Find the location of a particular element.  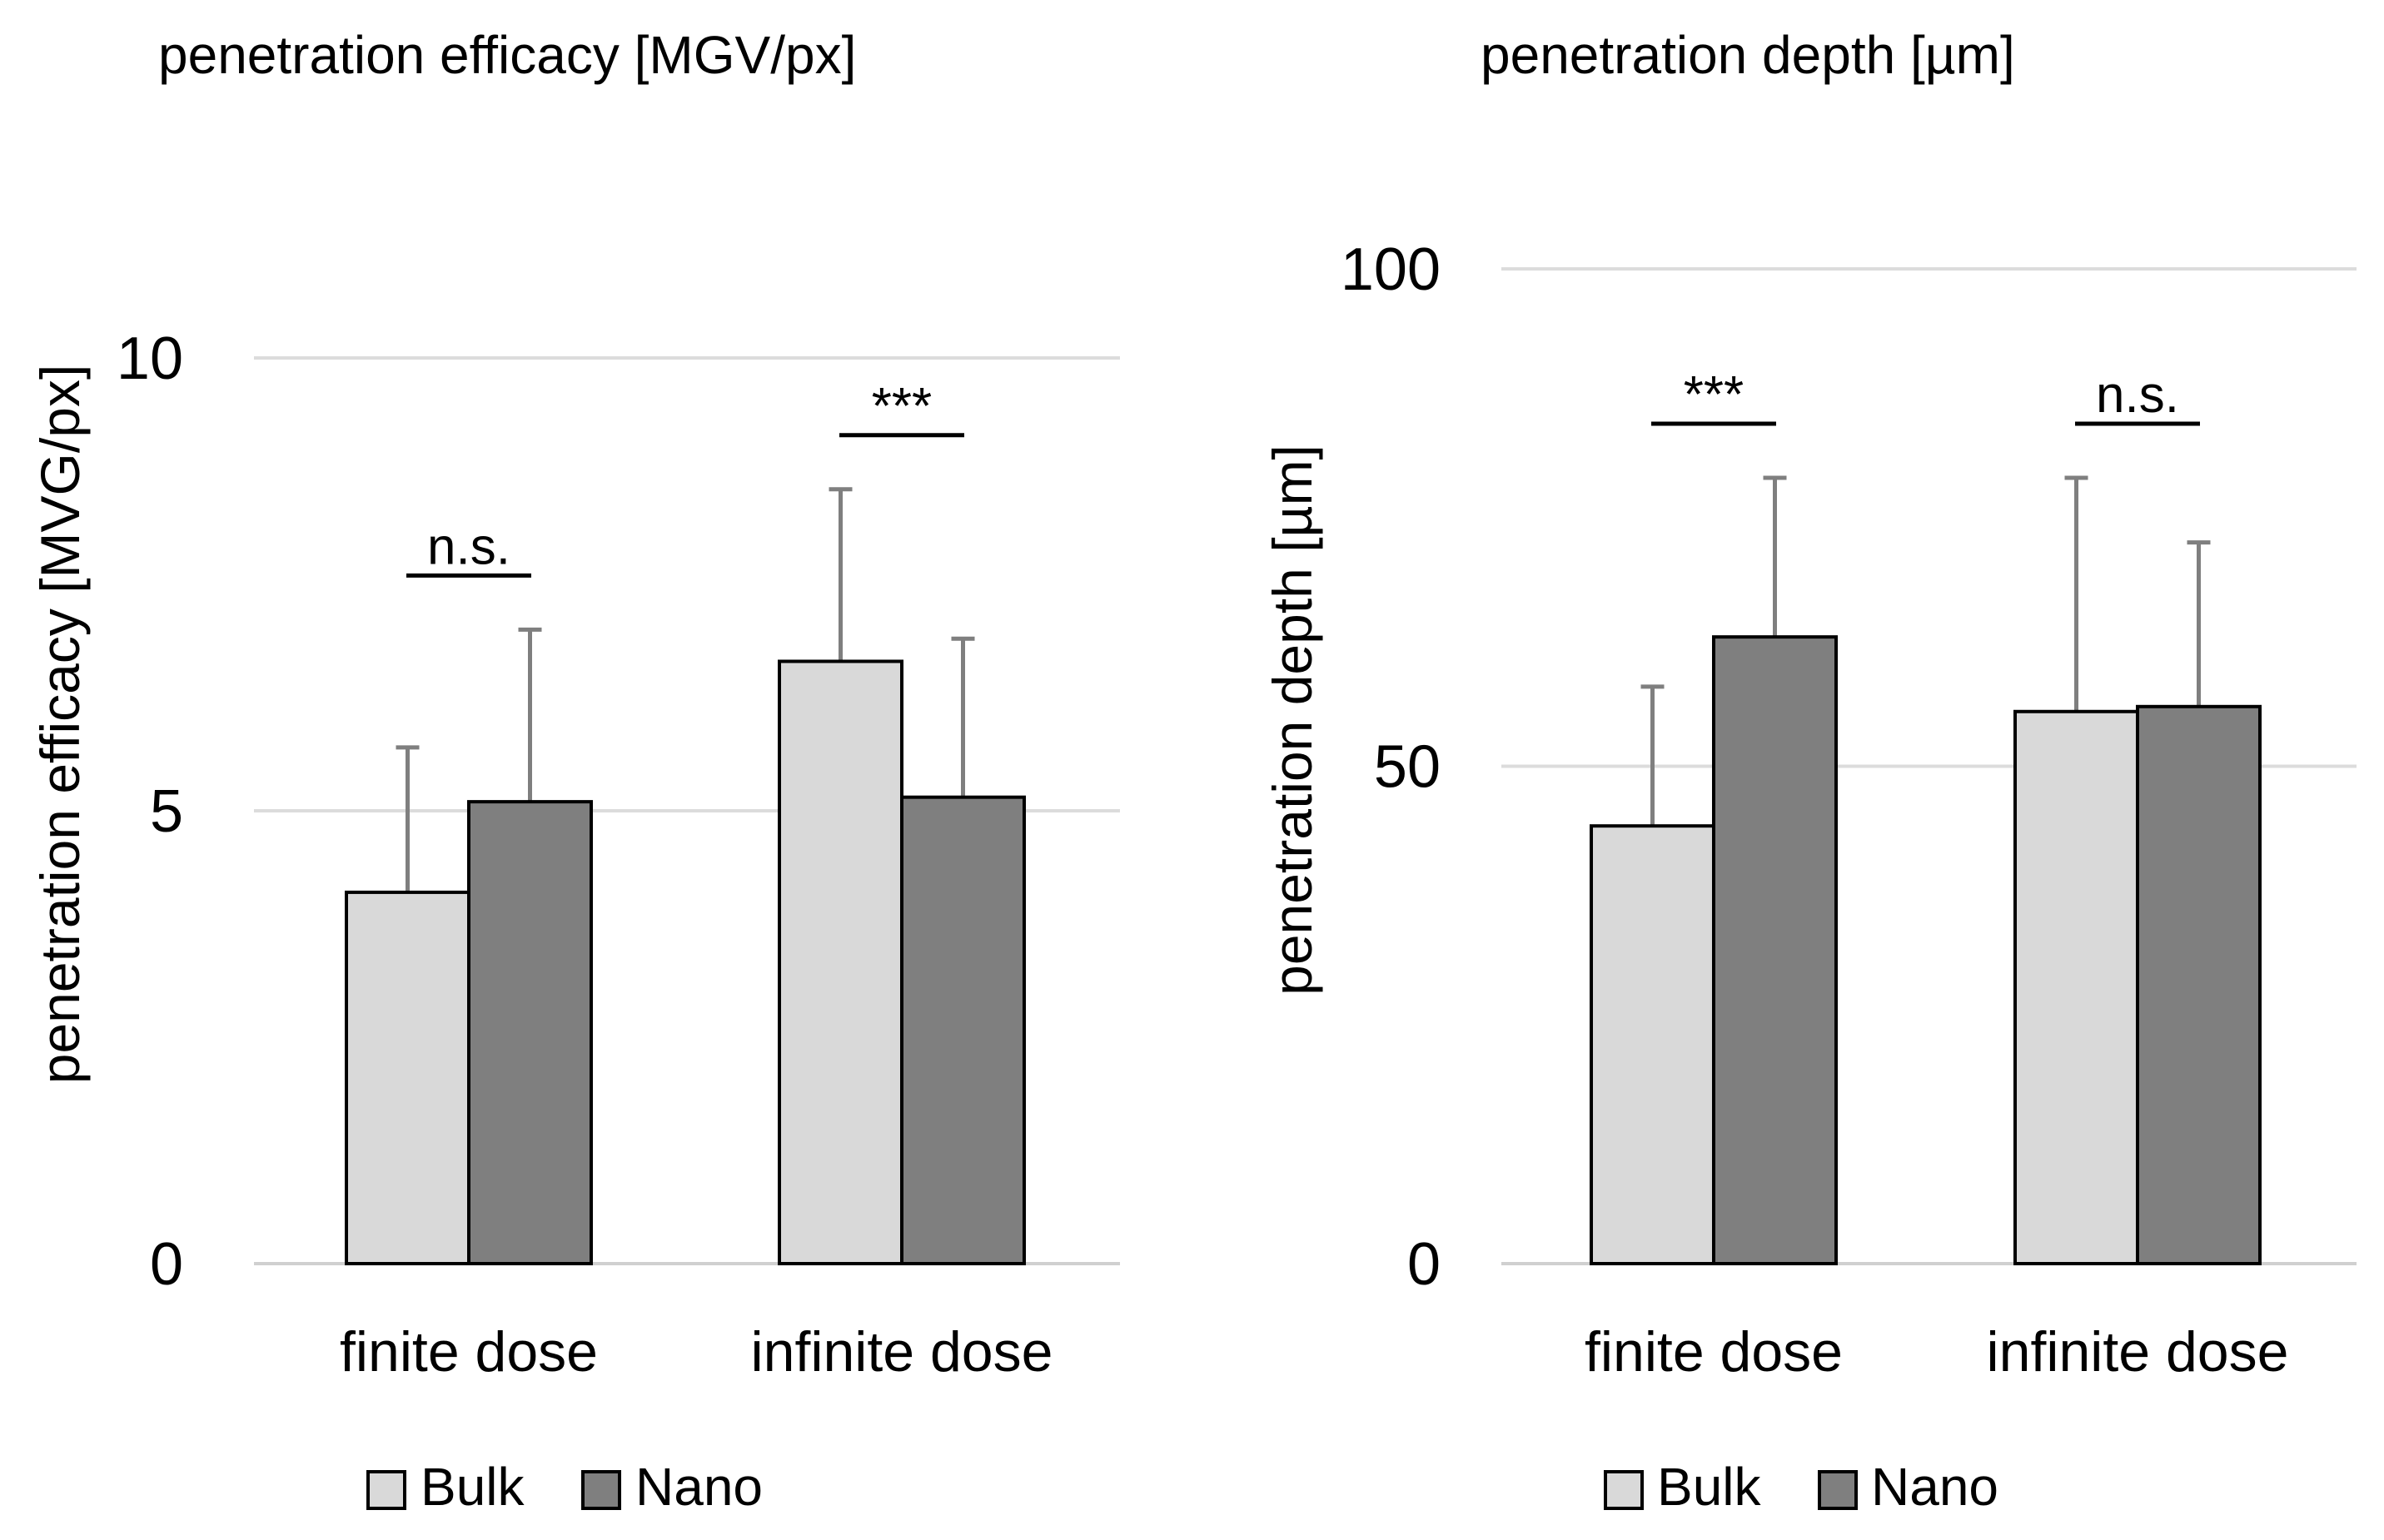

y-tick-label: 50 is located at coordinates (1407, 767).